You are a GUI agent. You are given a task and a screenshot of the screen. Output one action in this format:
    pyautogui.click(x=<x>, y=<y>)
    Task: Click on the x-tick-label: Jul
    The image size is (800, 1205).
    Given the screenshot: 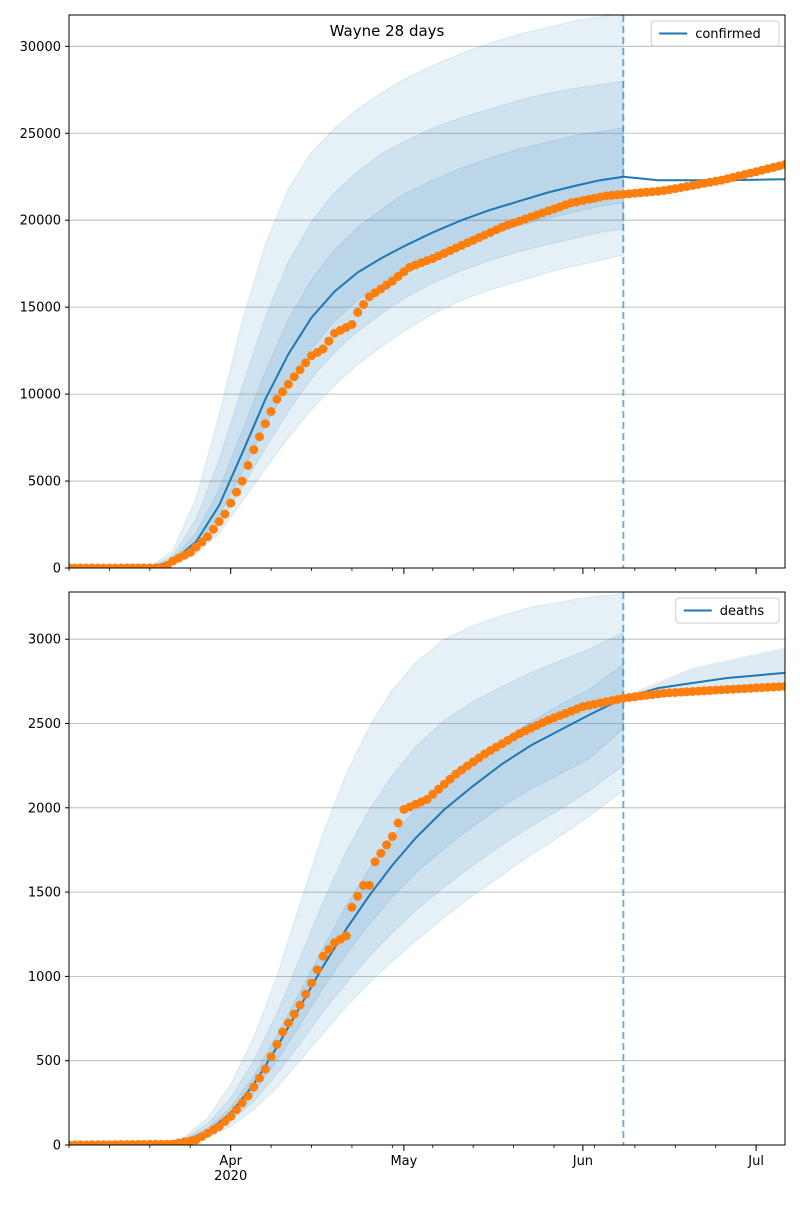 What is the action you would take?
    pyautogui.click(x=755, y=1161)
    